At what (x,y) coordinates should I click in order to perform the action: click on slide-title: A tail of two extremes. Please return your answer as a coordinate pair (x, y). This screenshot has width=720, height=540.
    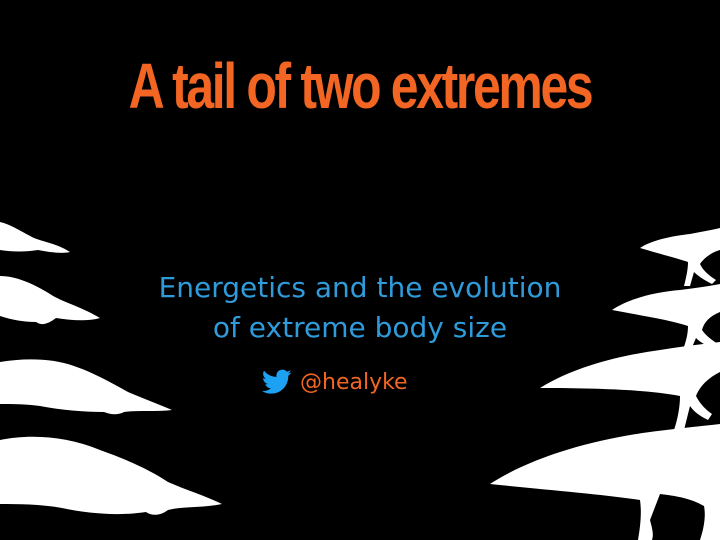
    Looking at the image, I should click on (361, 86).